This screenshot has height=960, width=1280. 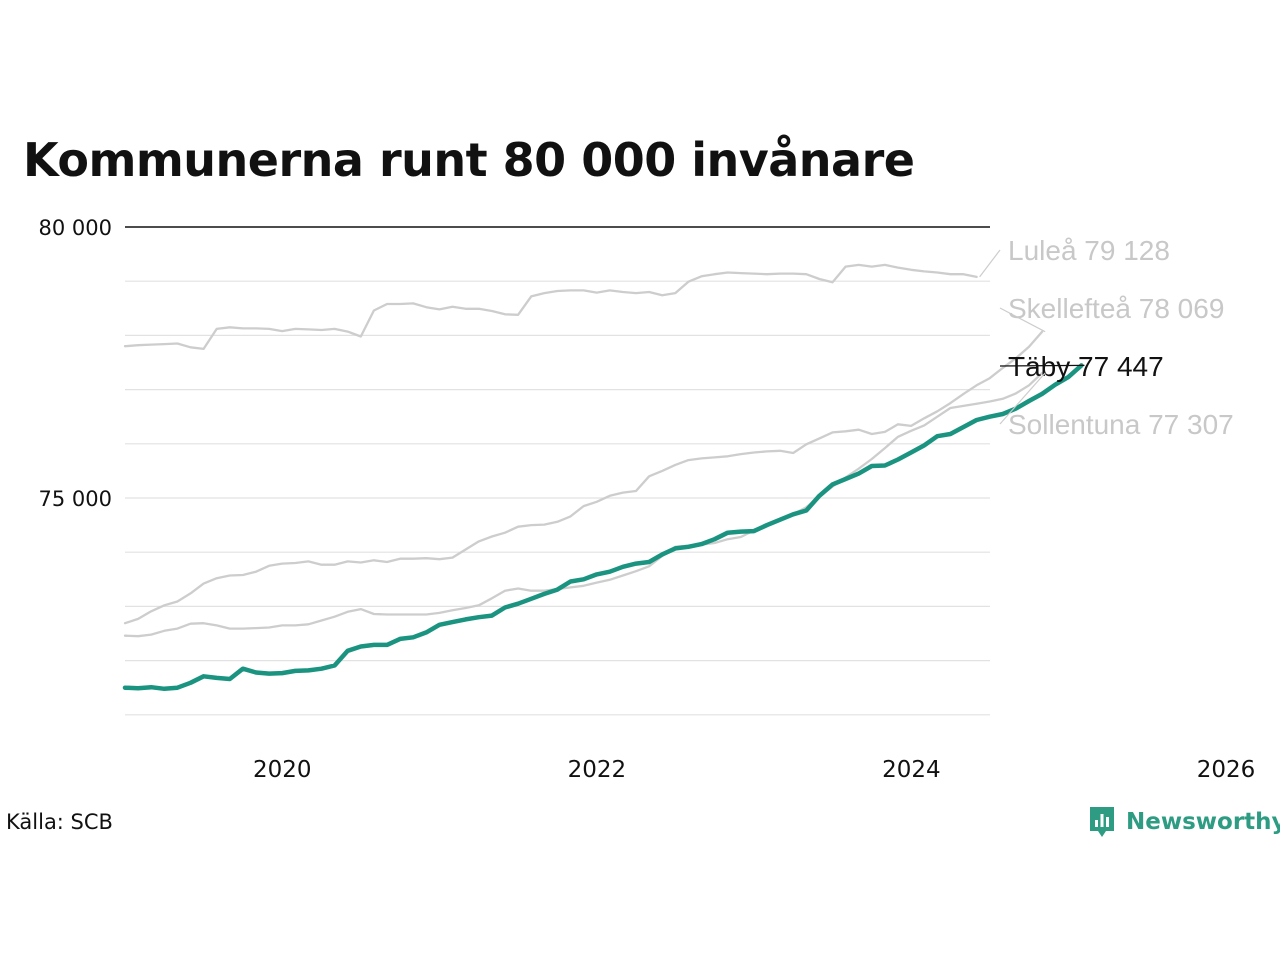 What do you see at coordinates (1042, 365) in the screenshot?
I see `leader-line-täby` at bounding box center [1042, 365].